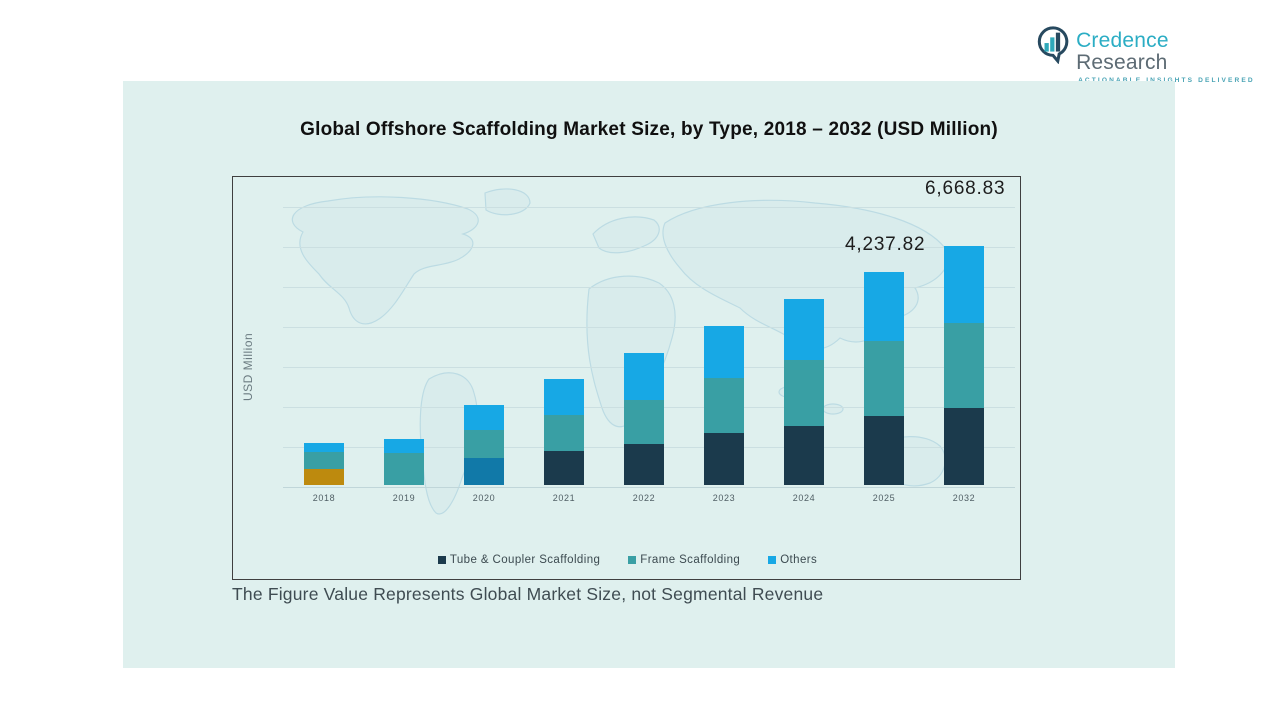 This screenshot has height=720, width=1280. I want to click on legend-item: Tube & Coupler Scaffolding, so click(519, 560).